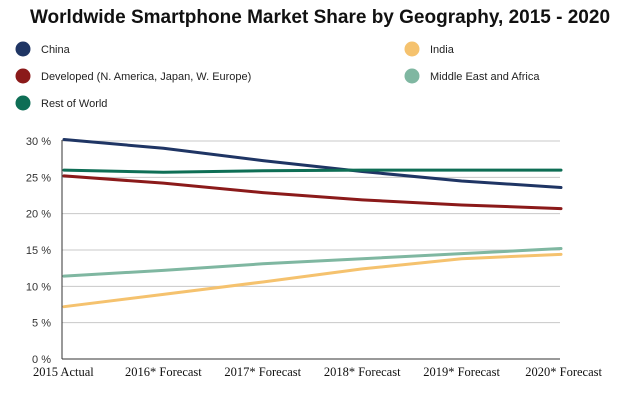  I want to click on legend-marker-middle-east-and-africa, so click(412, 76).